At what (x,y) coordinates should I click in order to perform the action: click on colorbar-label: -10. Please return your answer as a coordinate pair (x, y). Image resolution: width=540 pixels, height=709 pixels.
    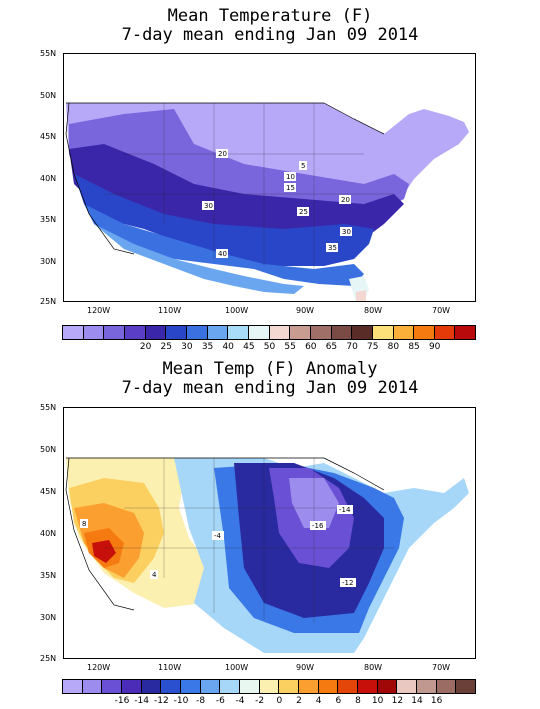
    Looking at the image, I should click on (181, 701).